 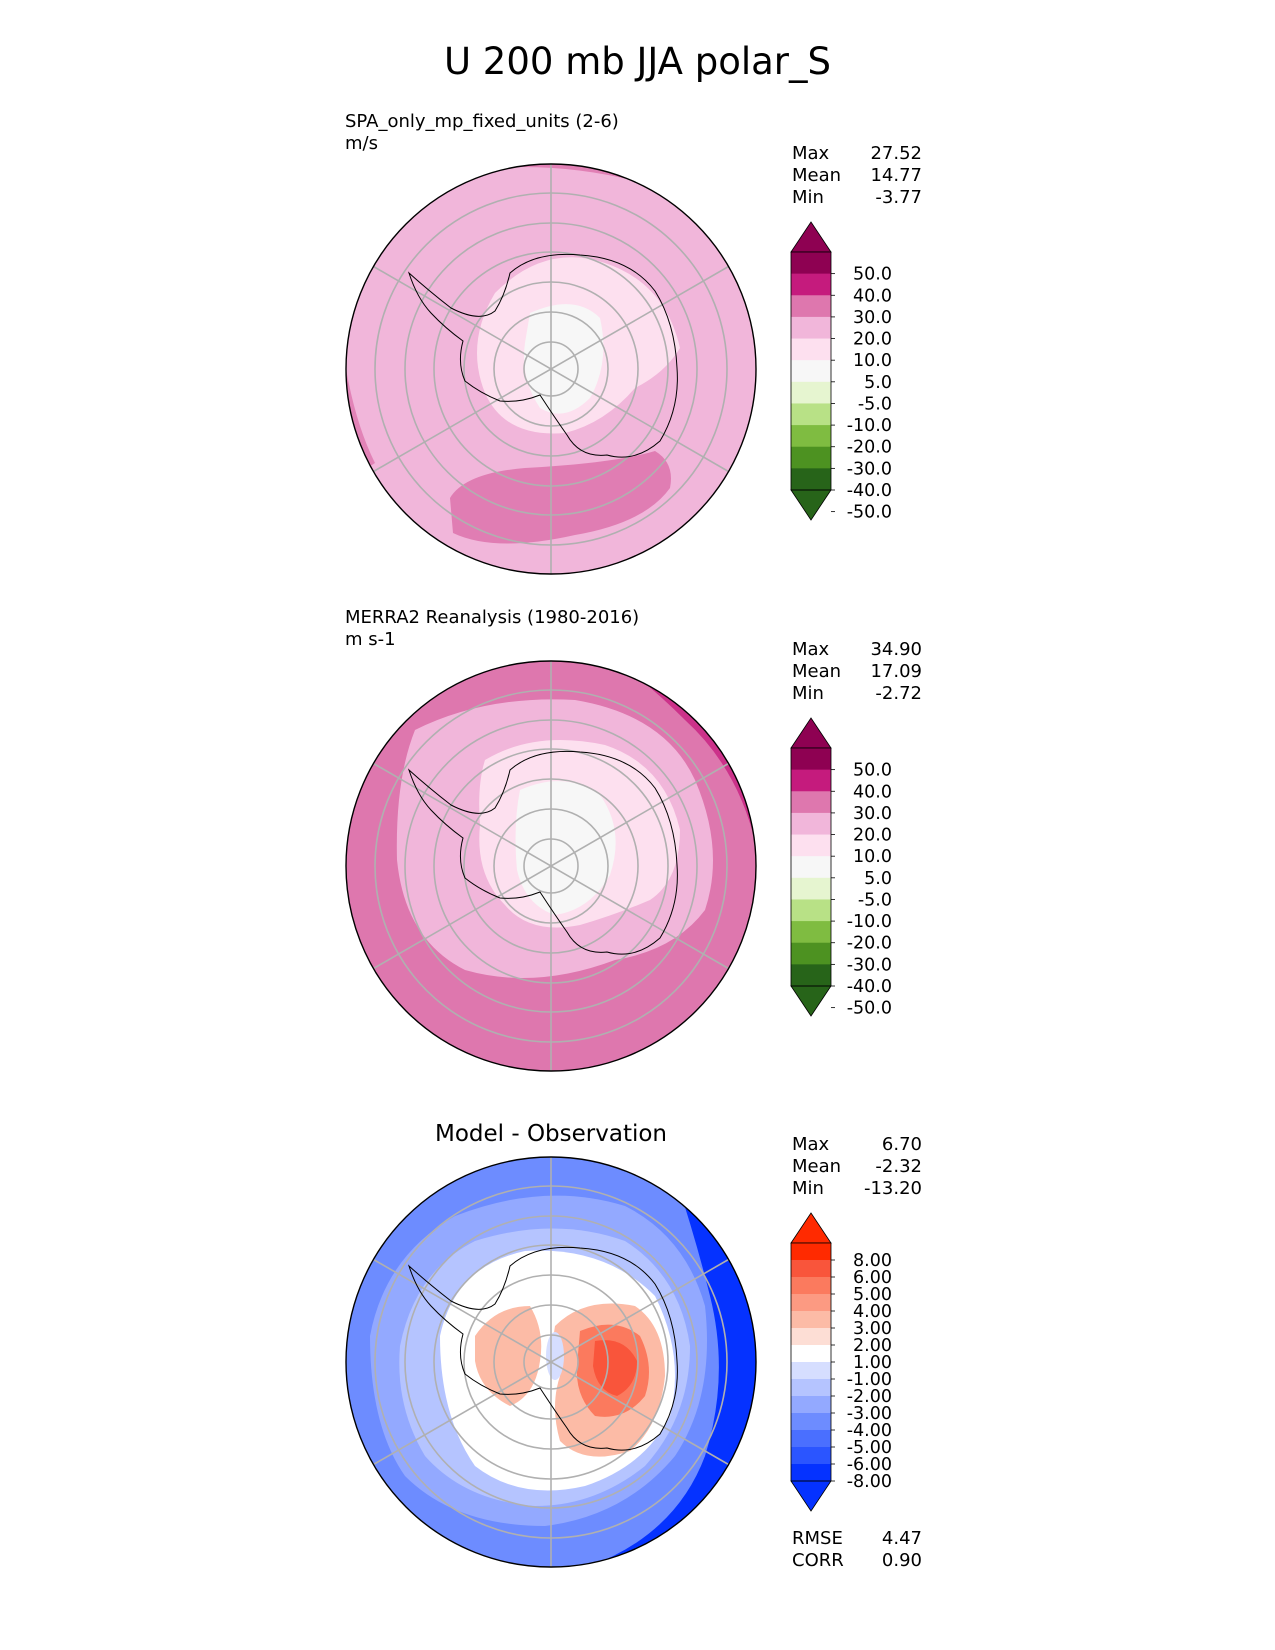 I want to click on colorbar-tick-label: 1.00, so click(x=872, y=1363).